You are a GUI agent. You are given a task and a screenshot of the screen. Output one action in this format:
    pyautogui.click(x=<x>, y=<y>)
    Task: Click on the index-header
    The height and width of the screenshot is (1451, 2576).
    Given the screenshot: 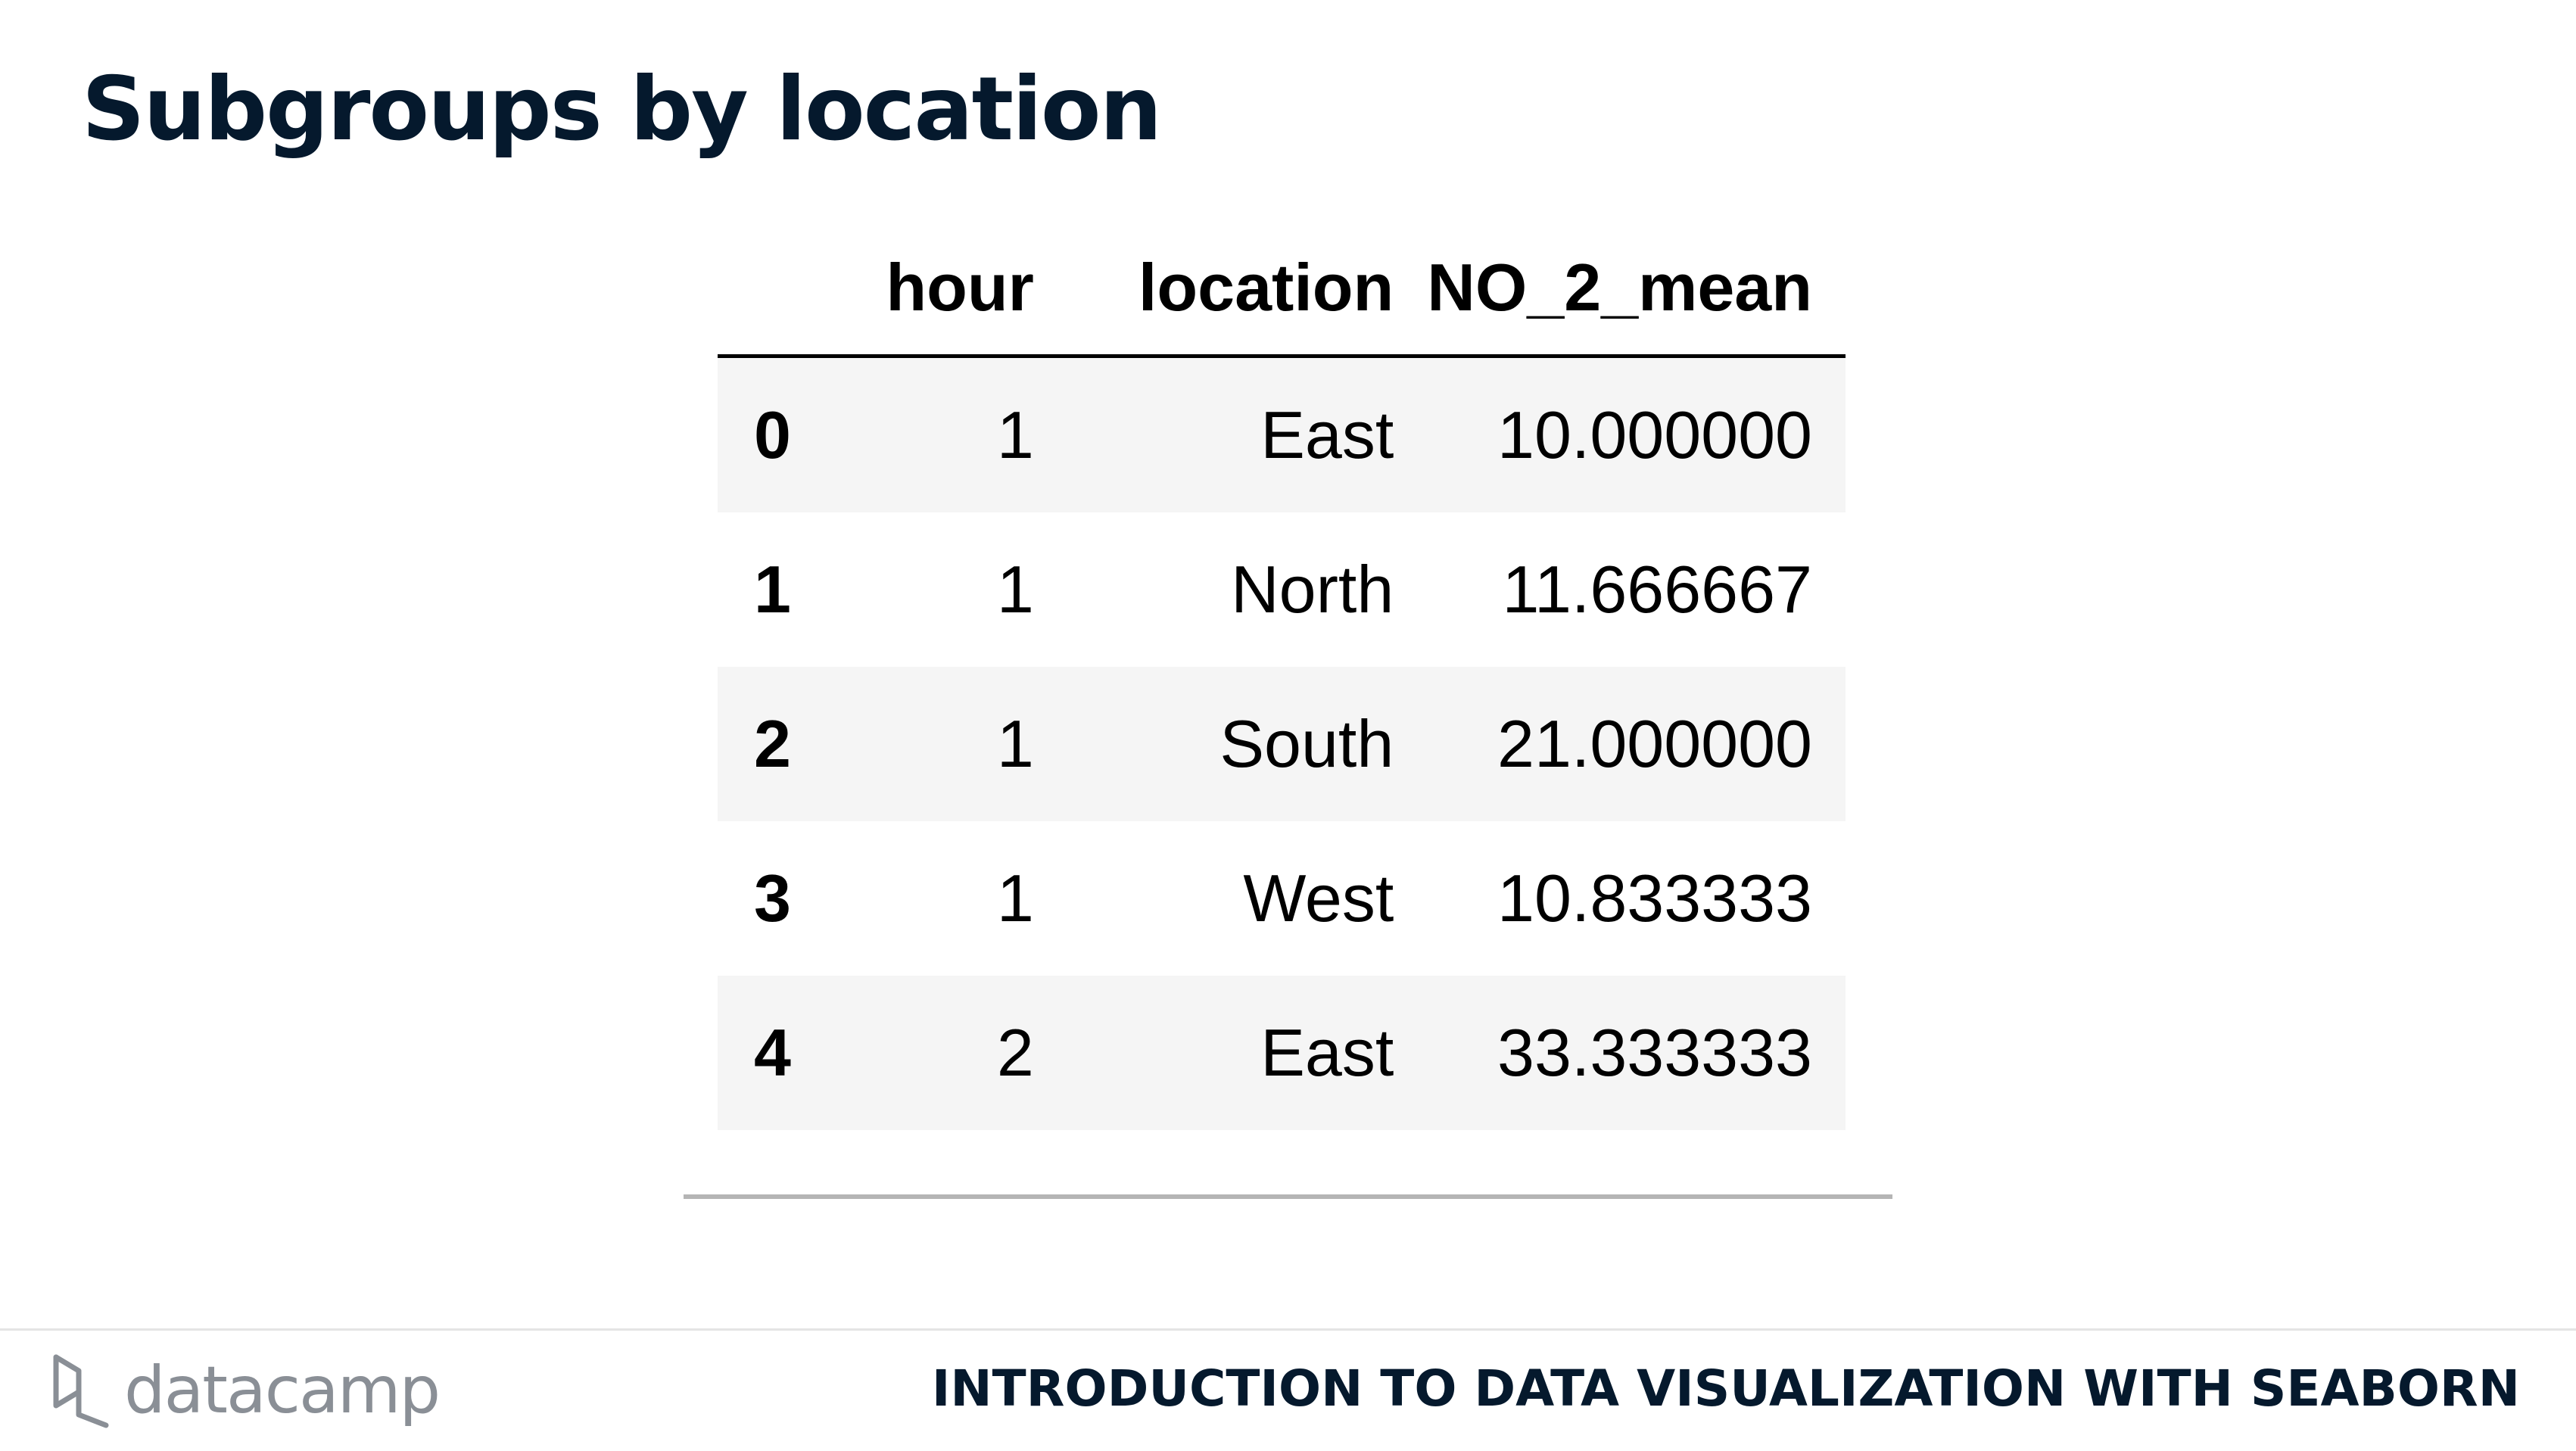 What is the action you would take?
    pyautogui.click(x=801, y=289)
    